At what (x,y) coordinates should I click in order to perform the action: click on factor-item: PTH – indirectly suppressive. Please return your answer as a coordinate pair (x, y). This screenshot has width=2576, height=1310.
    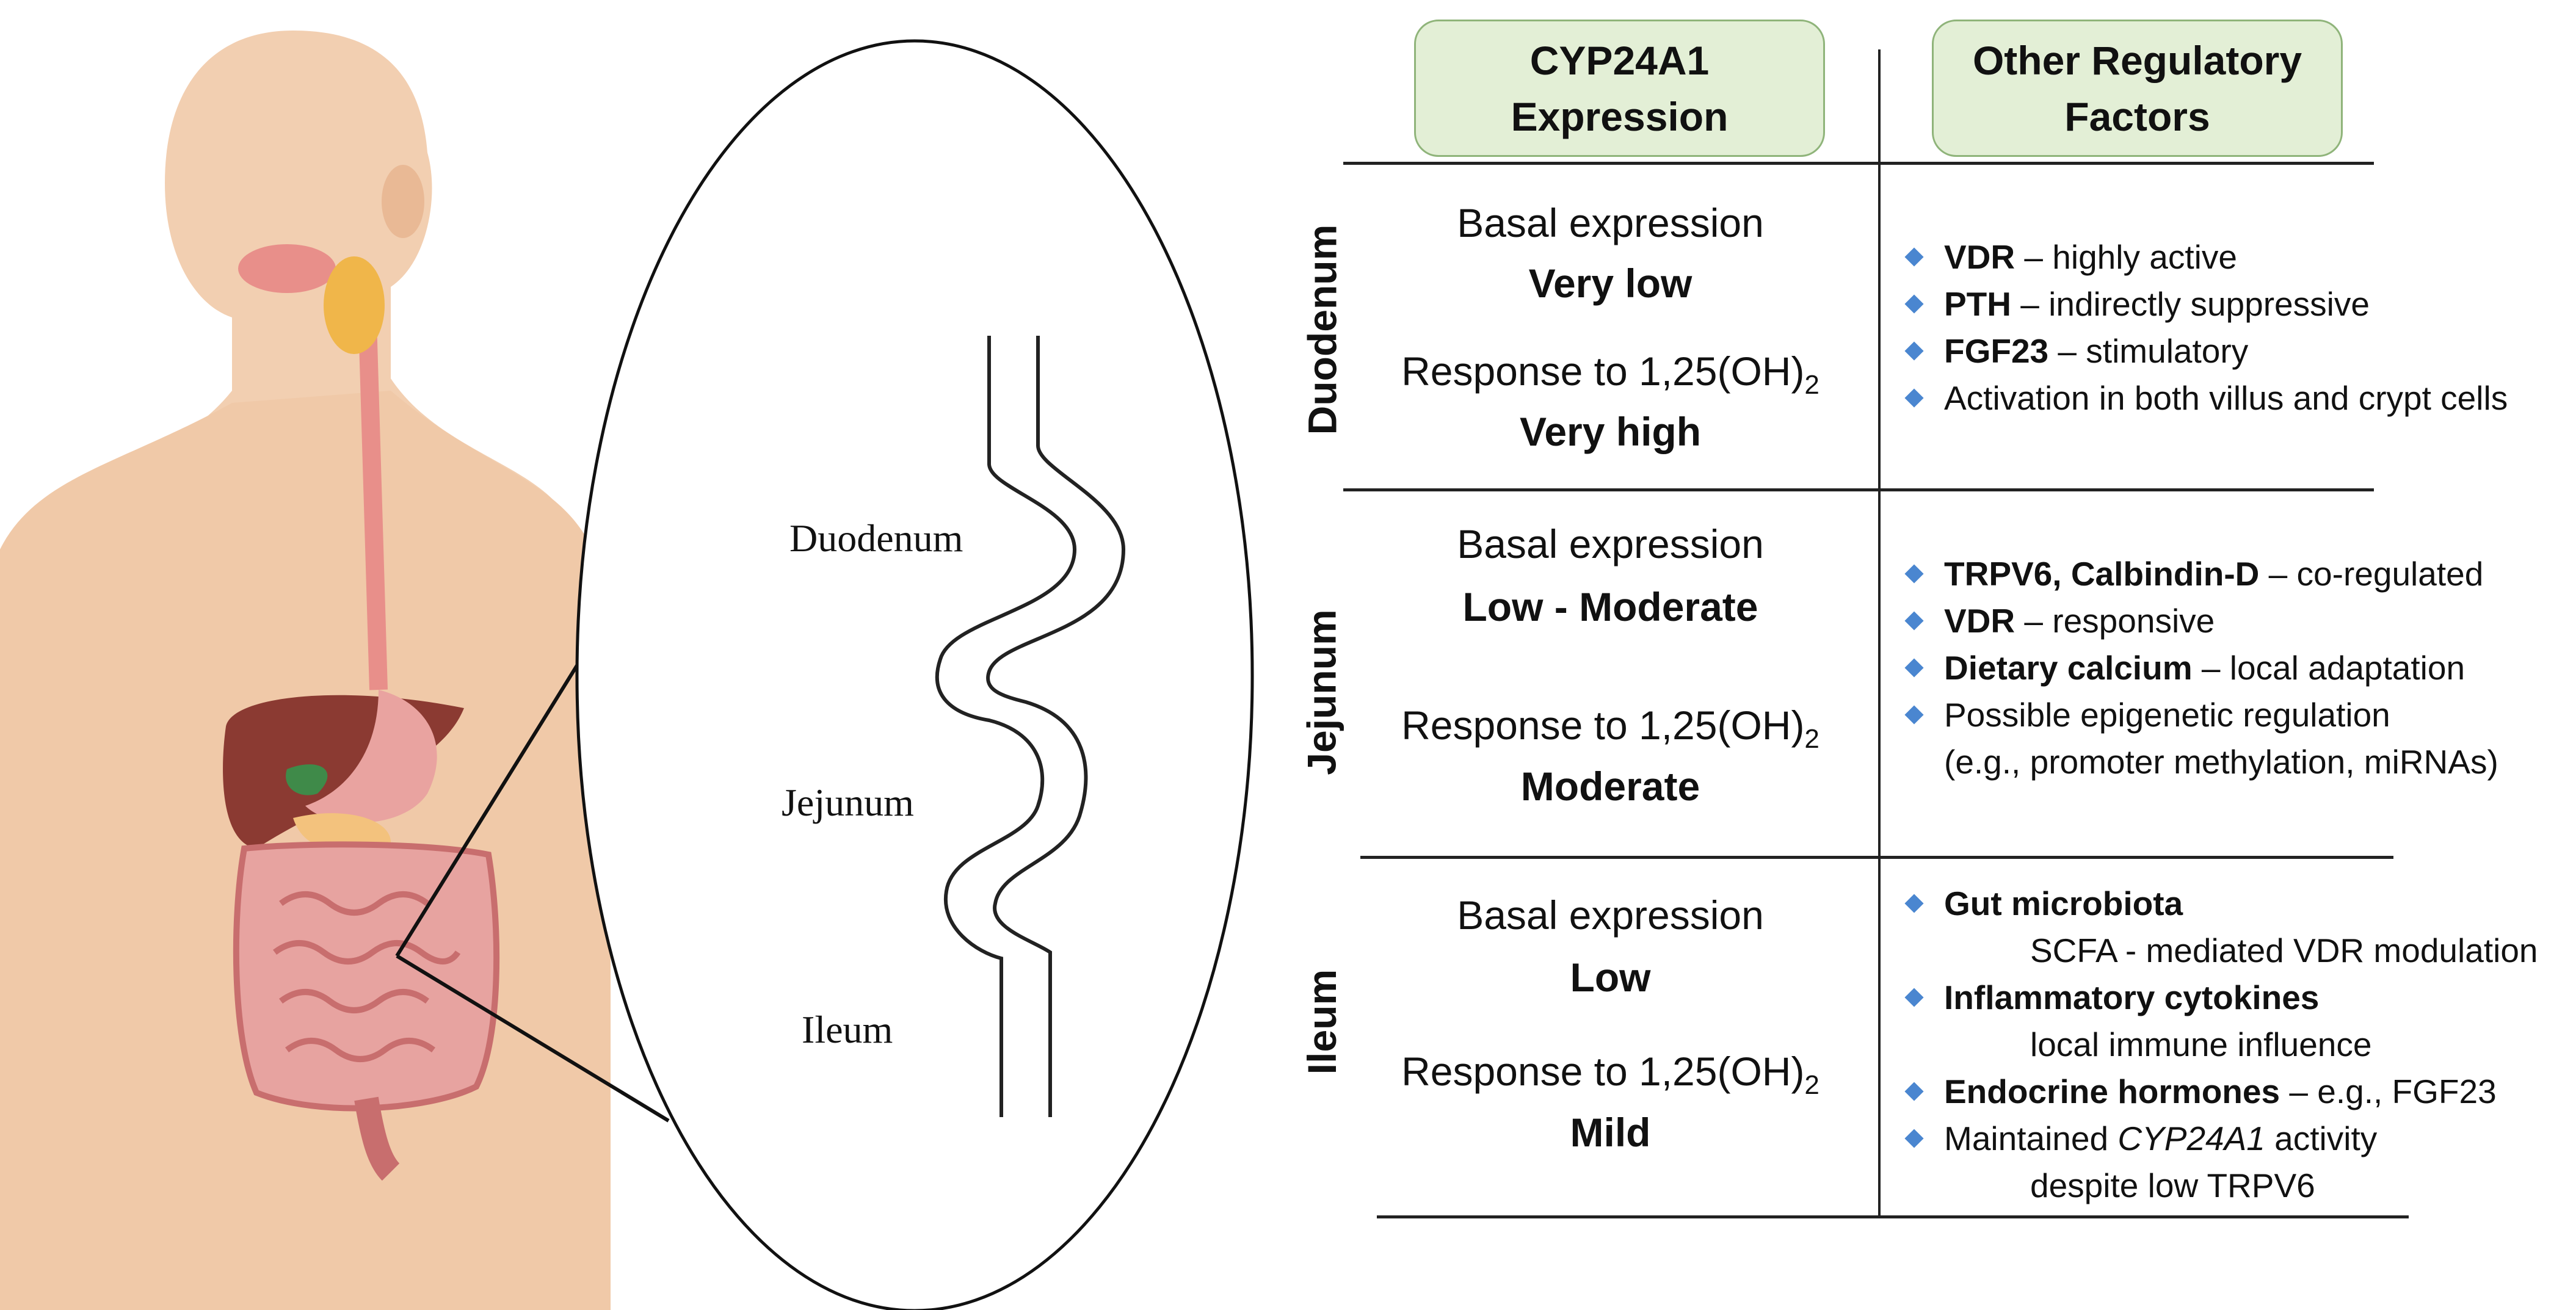
    Looking at the image, I should click on (2137, 304).